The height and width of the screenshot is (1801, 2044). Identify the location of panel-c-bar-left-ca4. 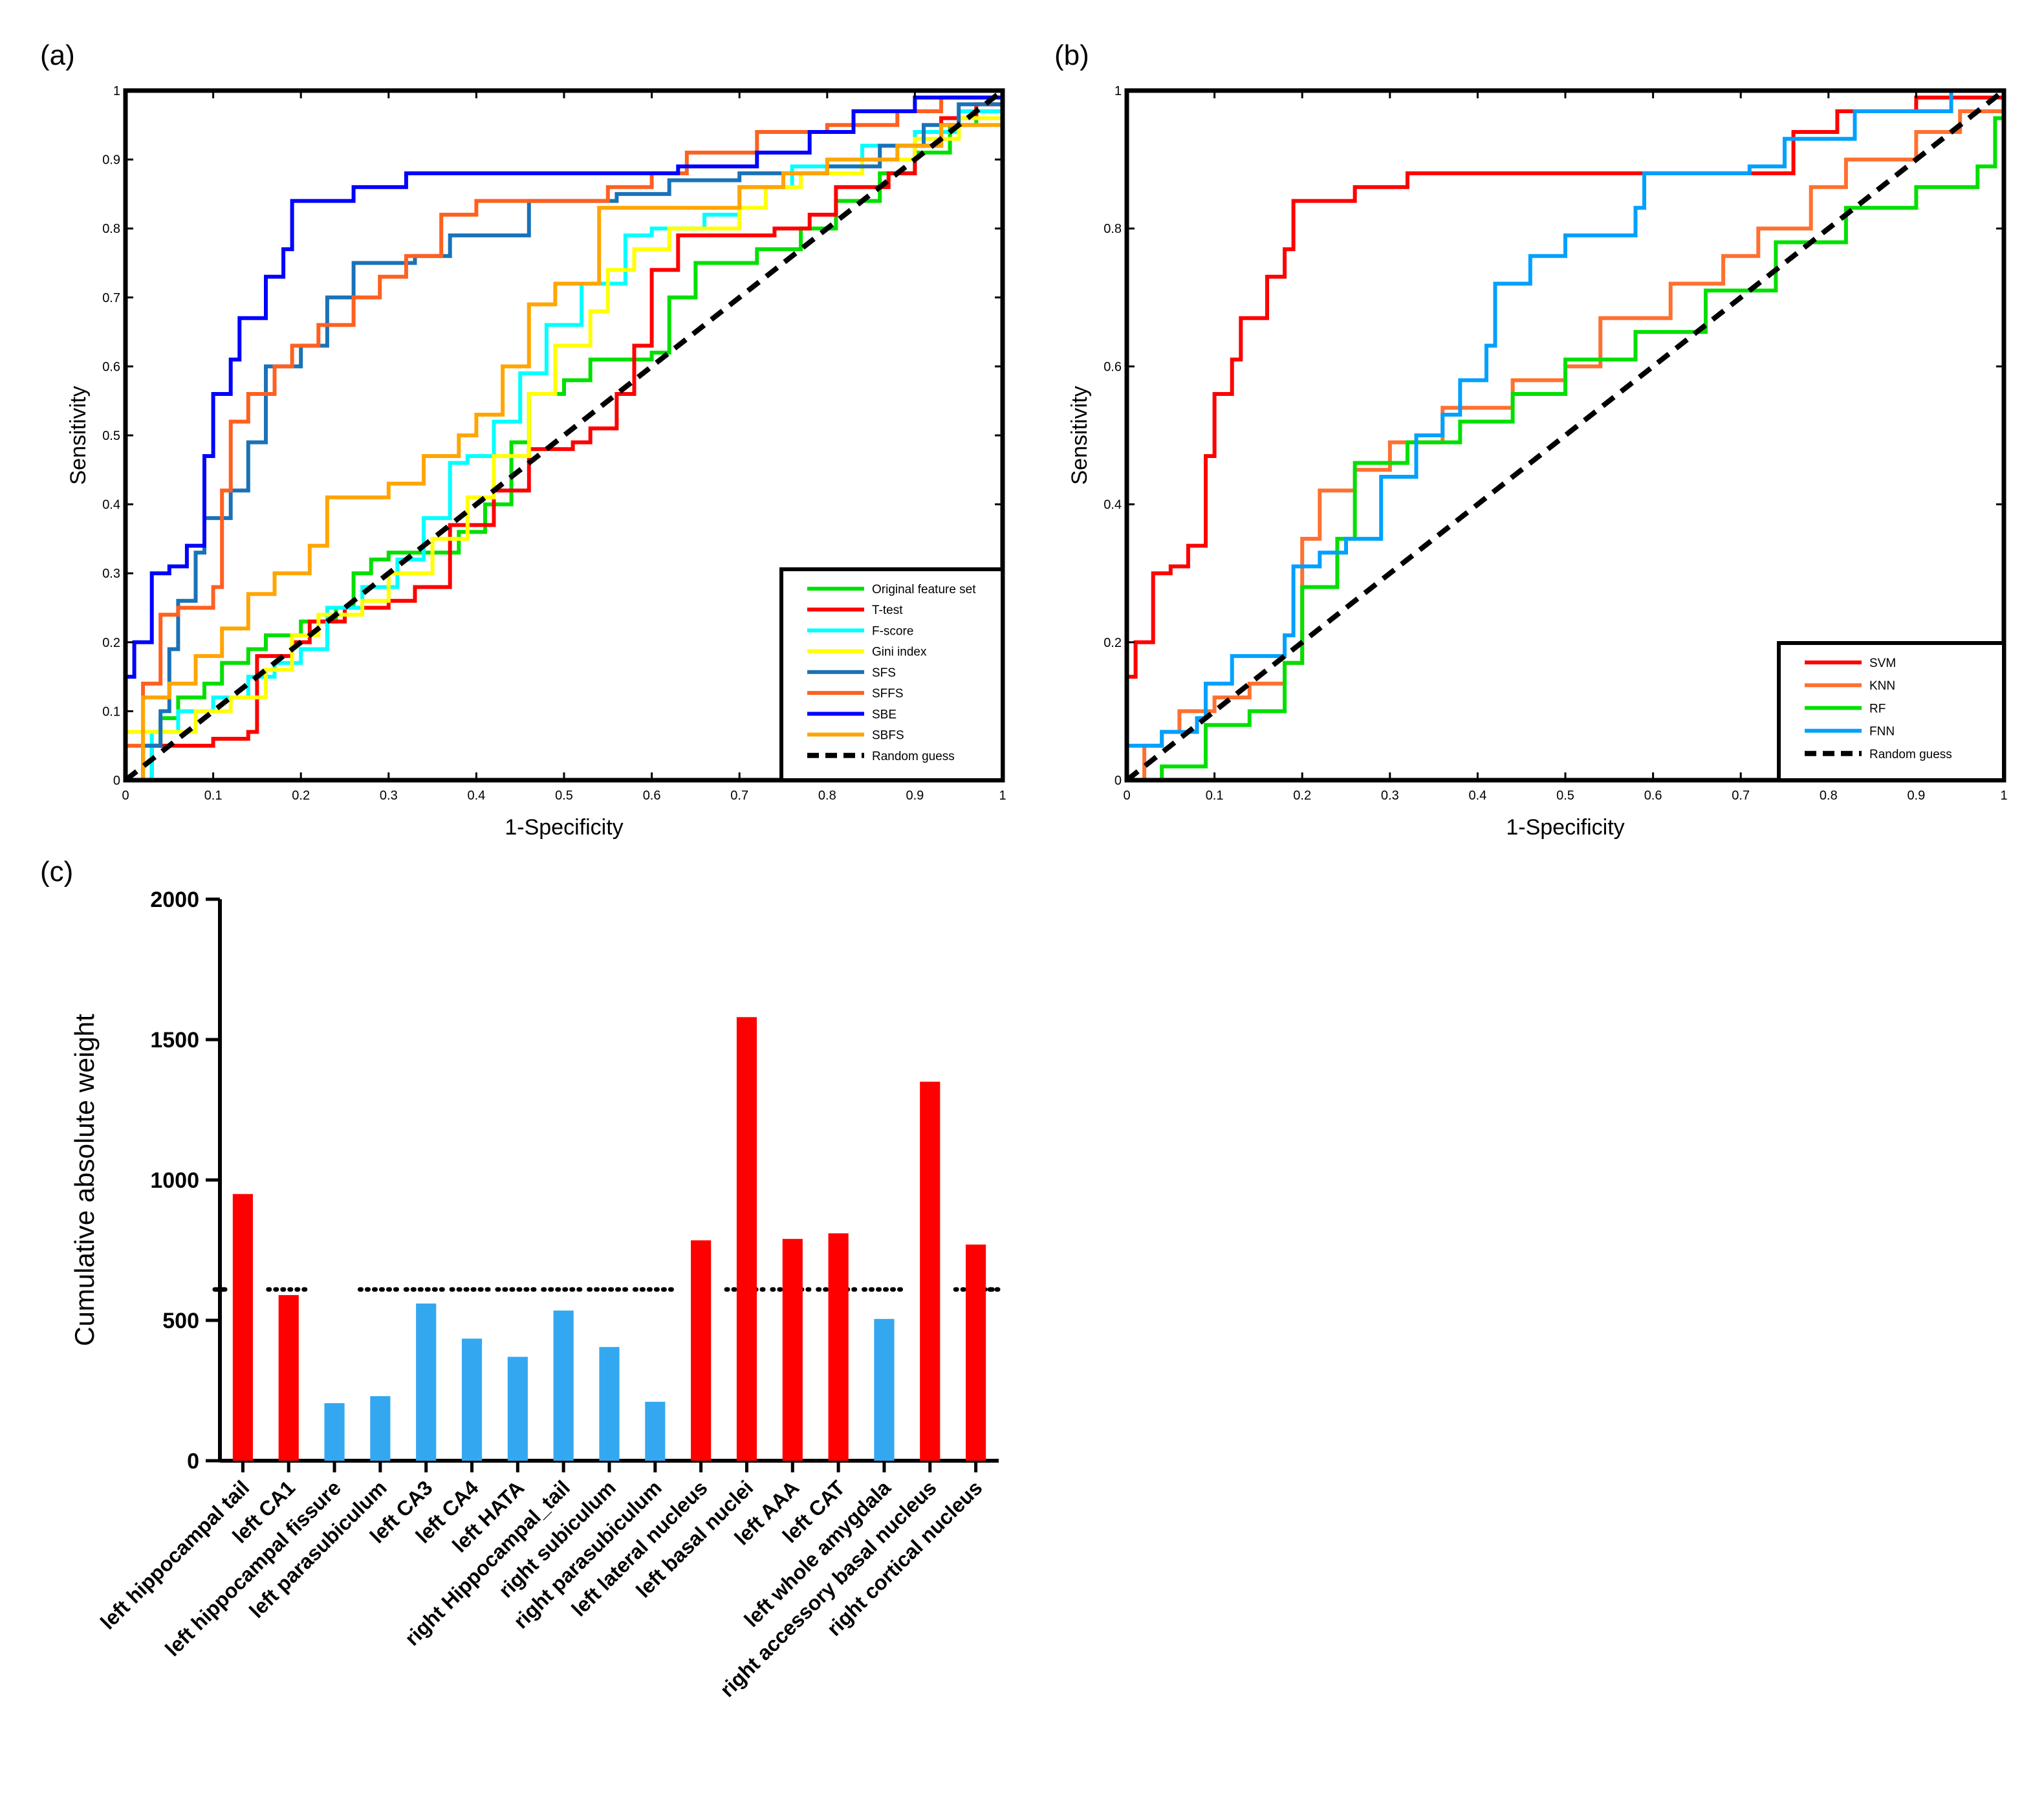
(472, 1399).